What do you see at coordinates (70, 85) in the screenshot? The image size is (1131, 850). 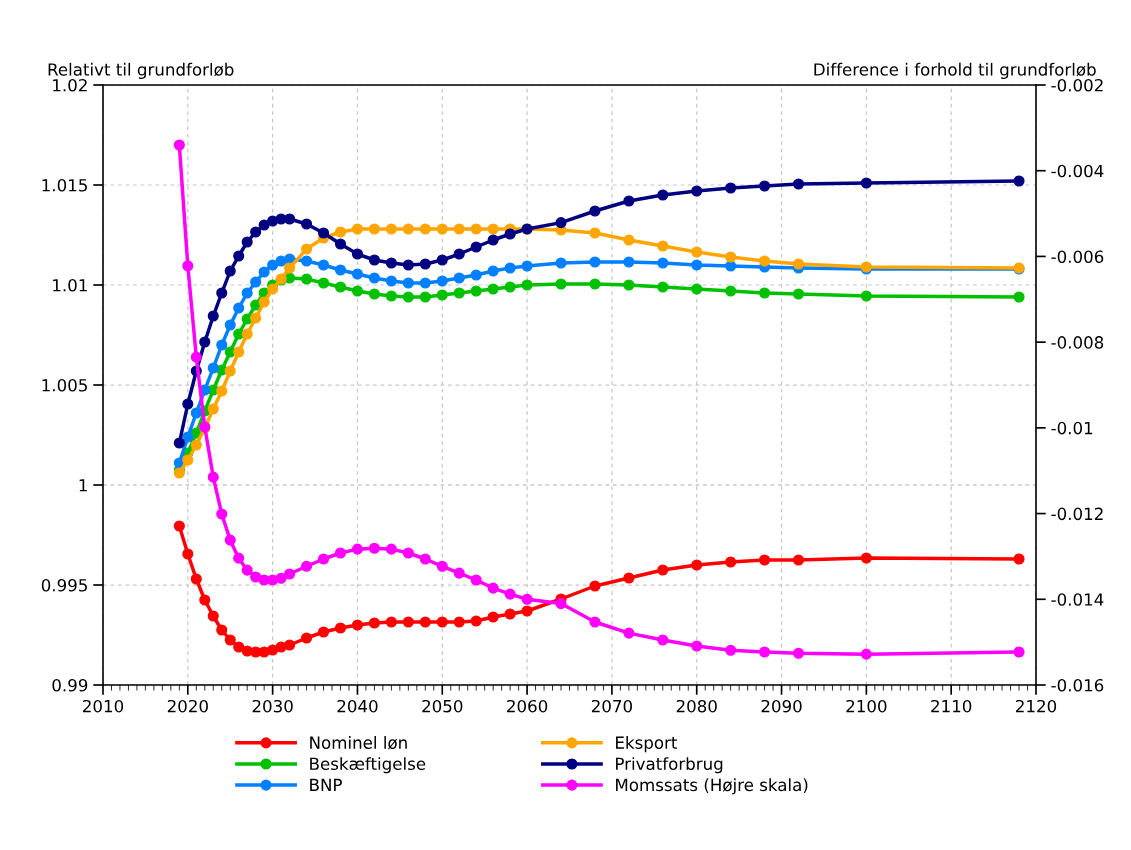 I see `y-tick-label: 1.02` at bounding box center [70, 85].